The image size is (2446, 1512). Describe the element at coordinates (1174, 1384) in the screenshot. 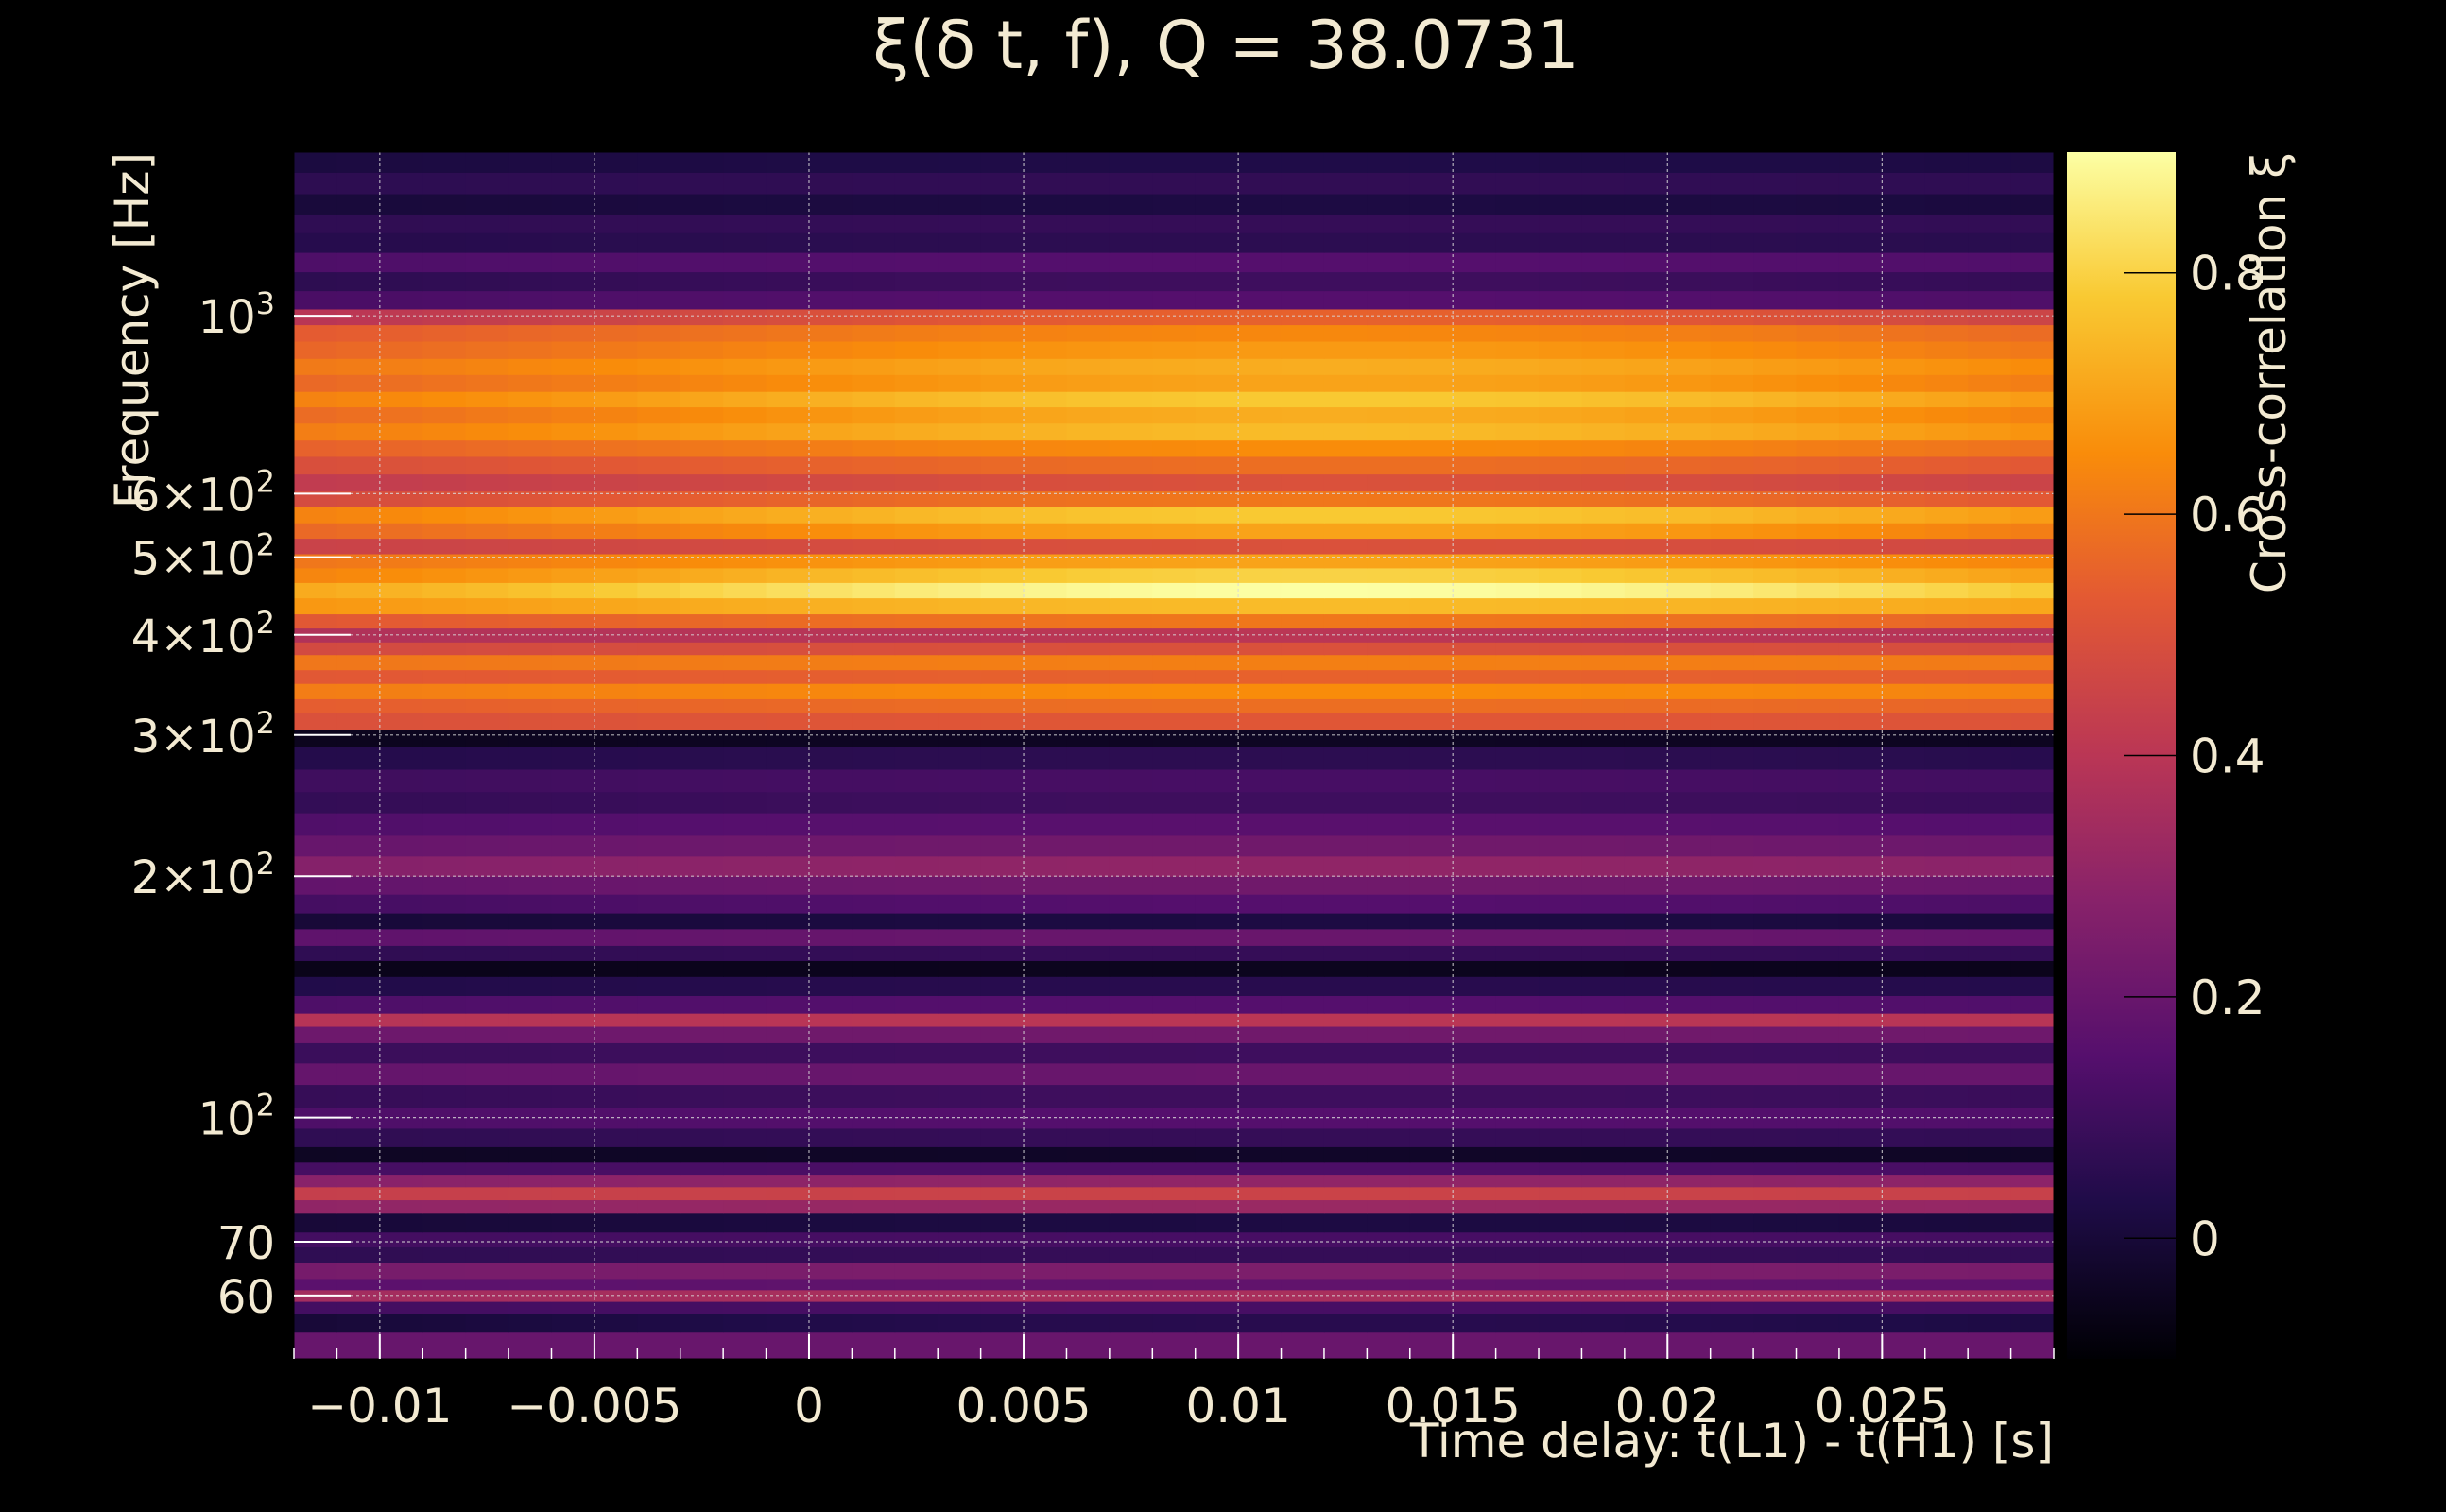

I see `x-axis: −0.01 −0.005 0 0.005 0.01 0.015 0.02 0.025` at that location.